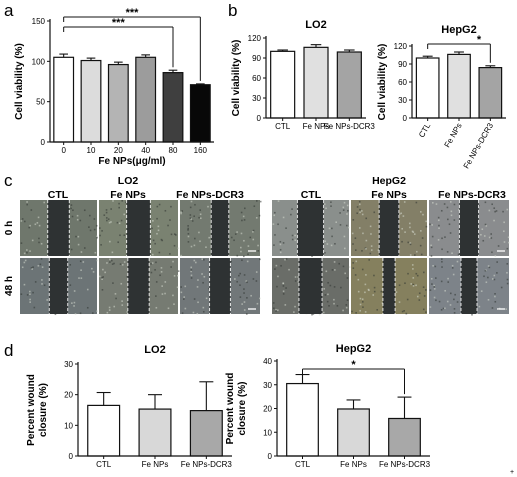 This screenshot has width=517, height=477. I want to click on micro-group-title-lo2: LO2, so click(128, 181).